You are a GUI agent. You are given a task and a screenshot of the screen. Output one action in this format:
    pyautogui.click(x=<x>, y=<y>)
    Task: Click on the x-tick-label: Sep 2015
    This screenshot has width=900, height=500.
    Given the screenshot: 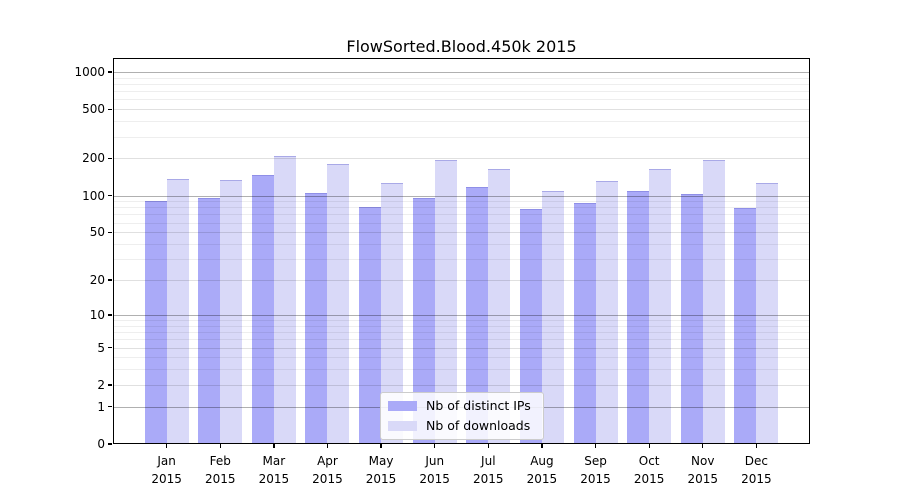 What is the action you would take?
    pyautogui.click(x=595, y=470)
    